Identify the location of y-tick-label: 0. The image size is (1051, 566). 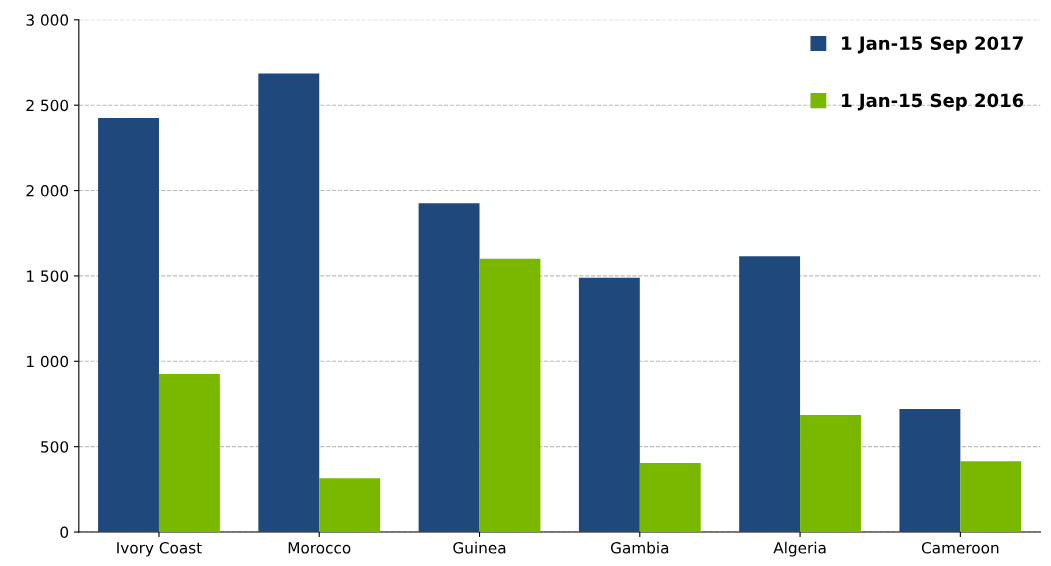
(64, 532).